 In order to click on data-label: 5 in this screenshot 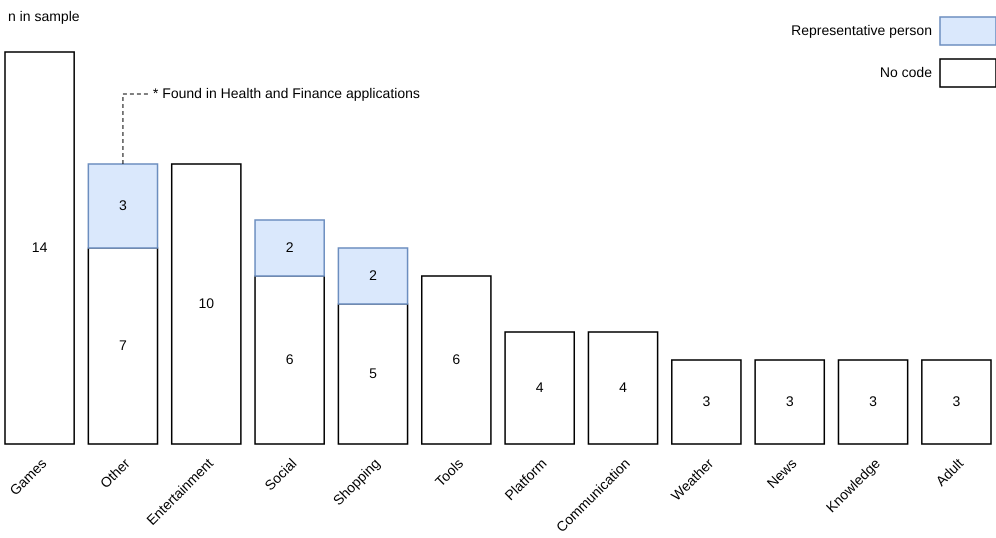, I will do `click(373, 373)`.